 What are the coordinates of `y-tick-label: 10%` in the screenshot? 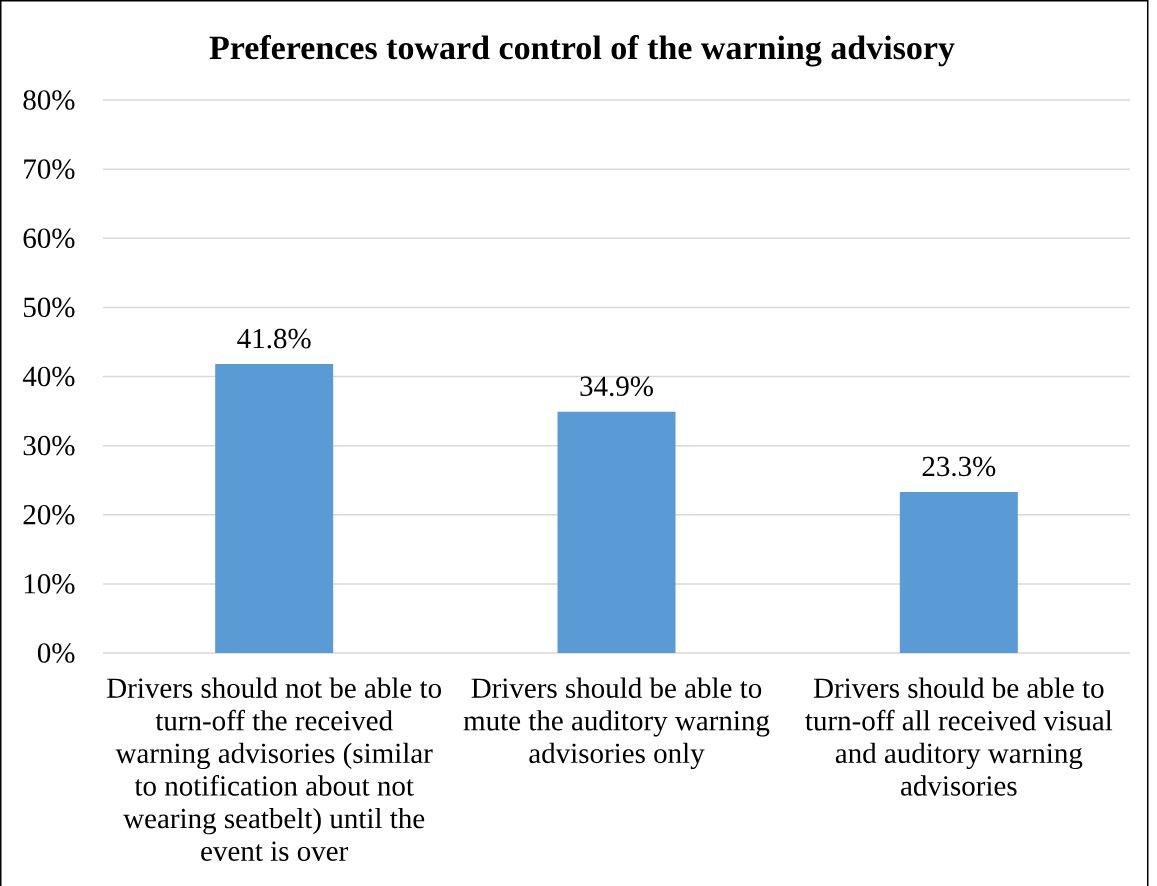 It's located at (49, 584).